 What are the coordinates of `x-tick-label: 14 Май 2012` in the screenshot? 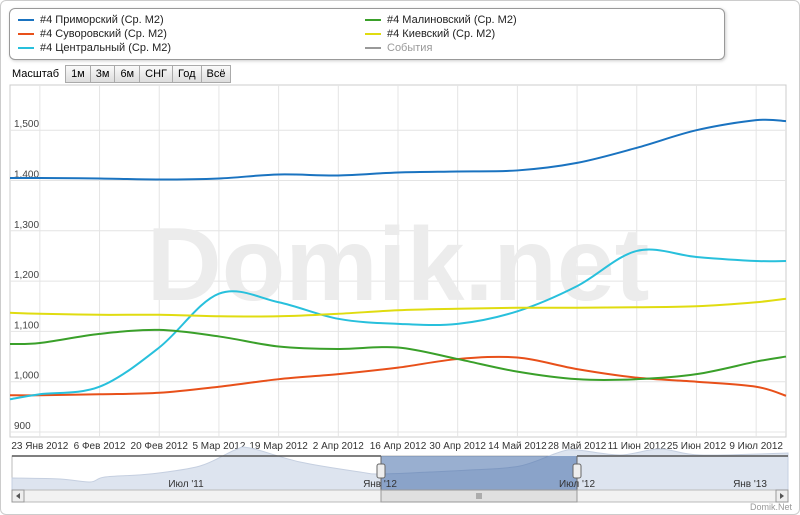 It's located at (517, 446).